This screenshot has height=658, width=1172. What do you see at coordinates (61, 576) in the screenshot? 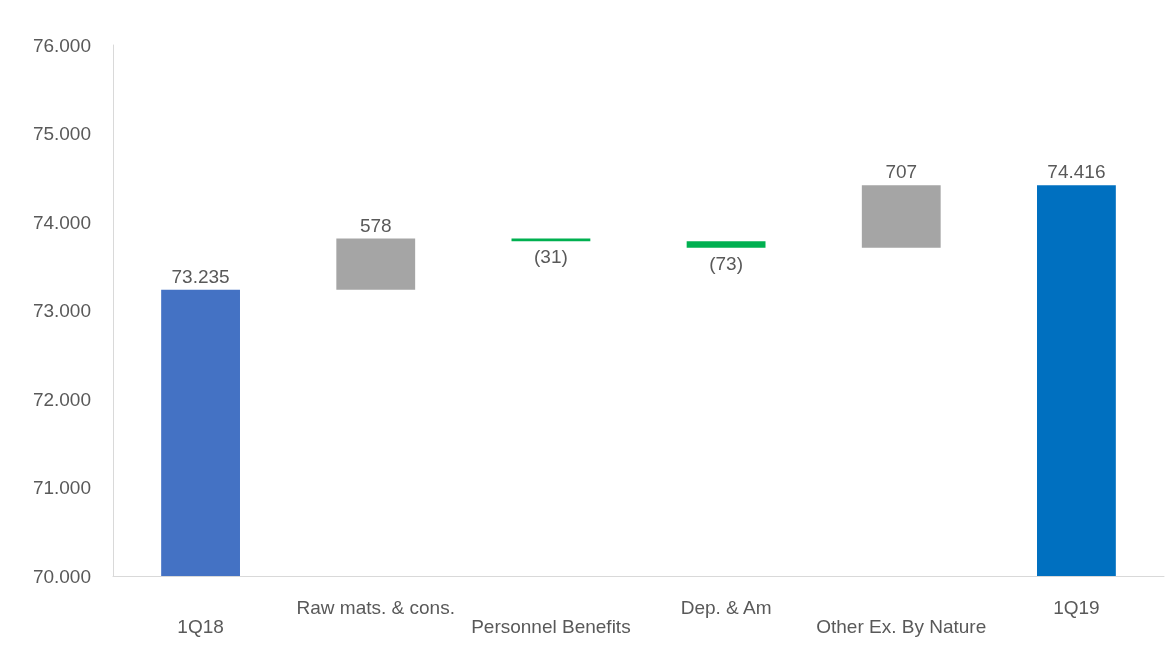
I see `y-tick-label: 70.000` at bounding box center [61, 576].